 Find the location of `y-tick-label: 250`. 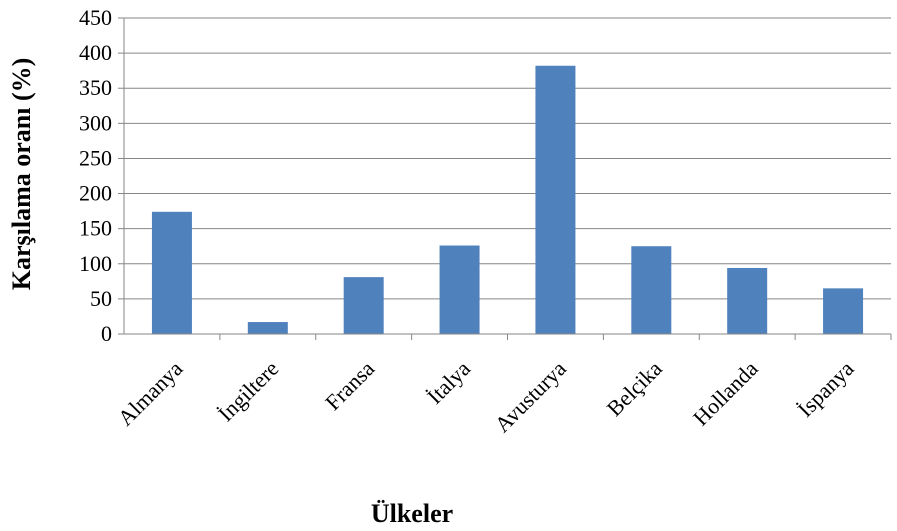

y-tick-label: 250 is located at coordinates (95, 157).